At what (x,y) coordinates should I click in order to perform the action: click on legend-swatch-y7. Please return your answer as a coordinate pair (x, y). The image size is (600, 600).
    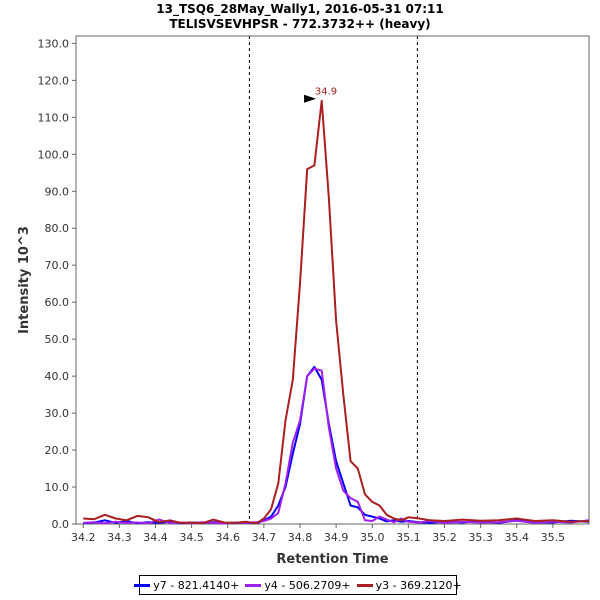
    Looking at the image, I should click on (142, 585).